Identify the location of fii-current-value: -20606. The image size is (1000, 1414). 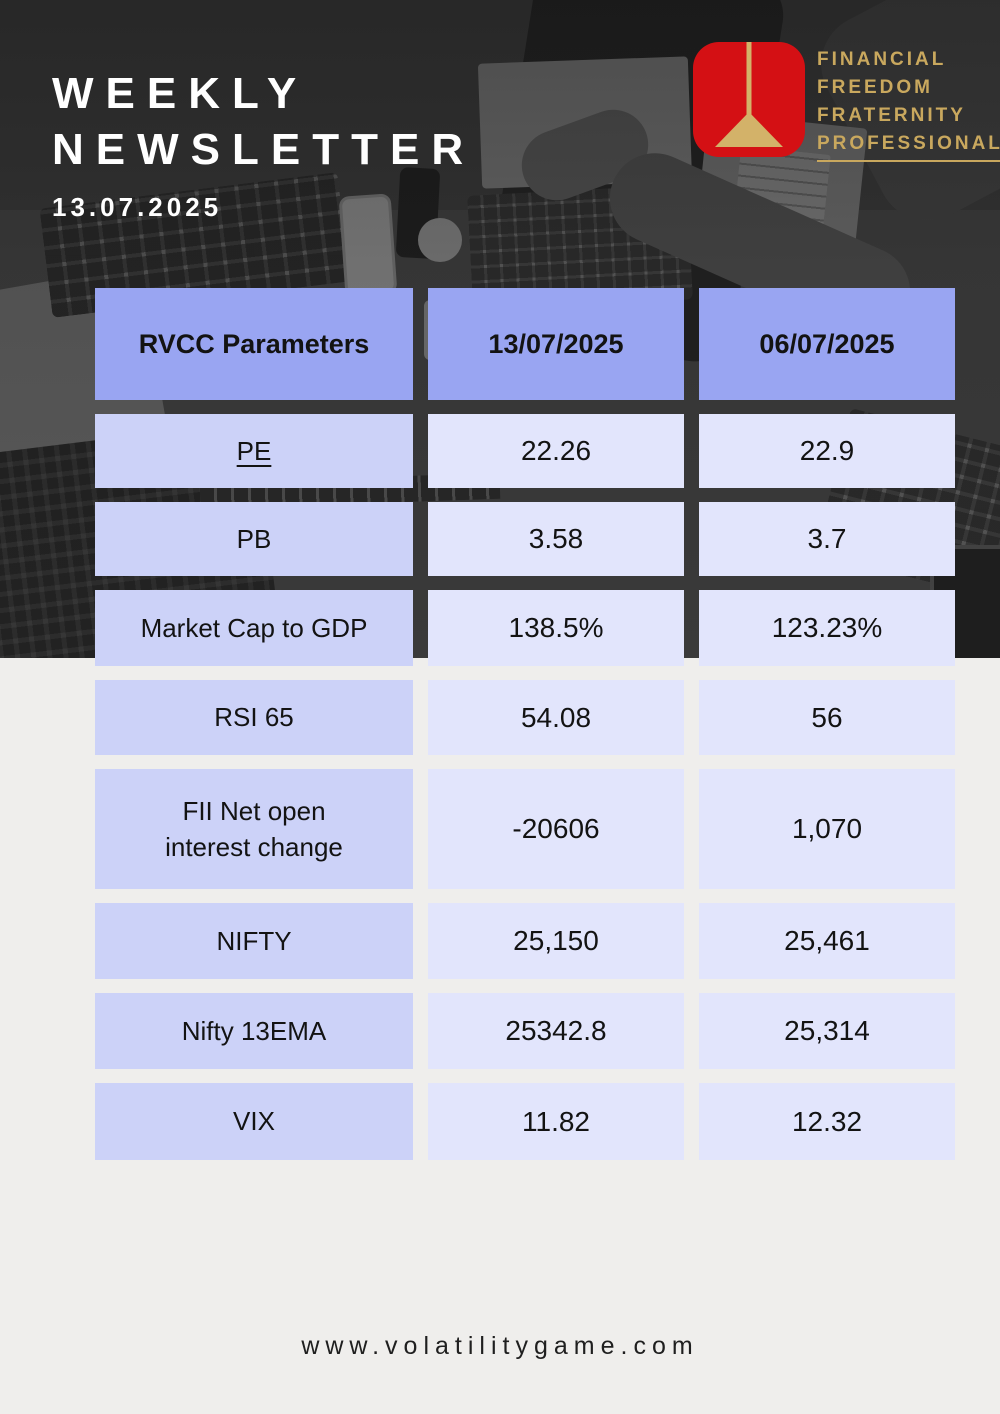
(556, 829).